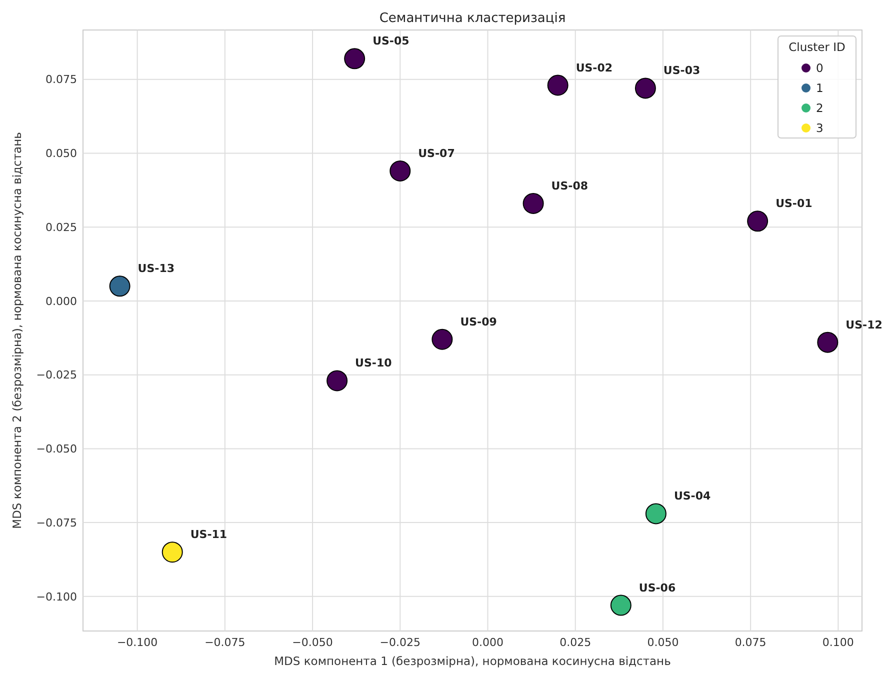 The height and width of the screenshot is (679, 892). Describe the element at coordinates (820, 88) in the screenshot. I see `legend-label: 1` at that location.